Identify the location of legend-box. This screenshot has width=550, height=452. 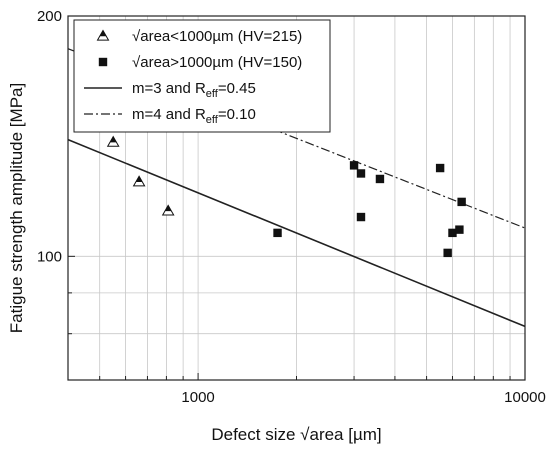
(202, 76).